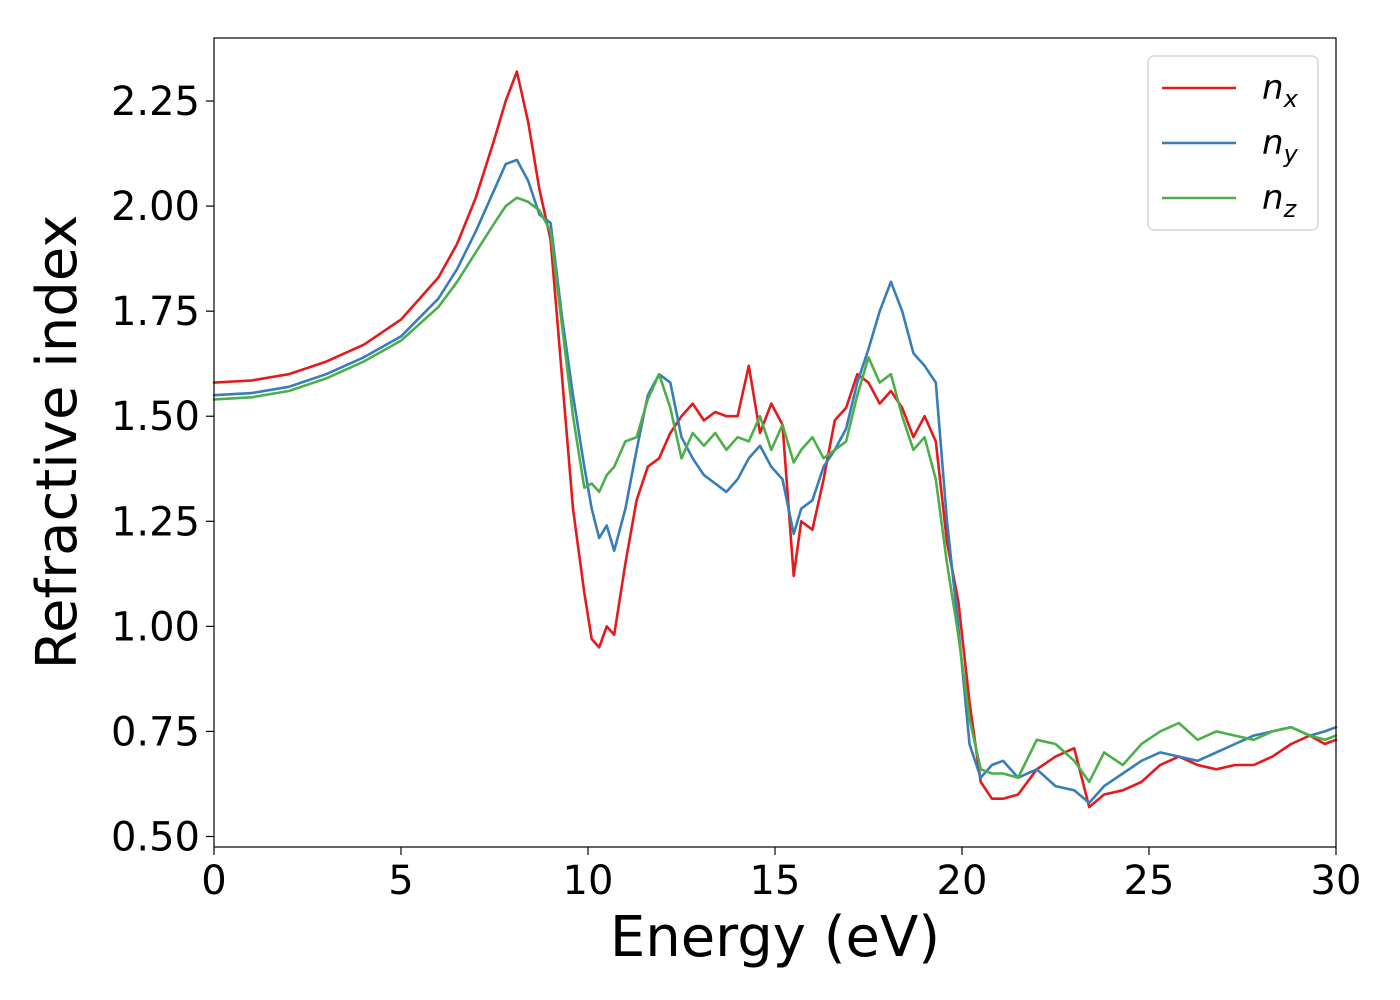  Describe the element at coordinates (1280, 145) in the screenshot. I see `legend-entry: ny` at that location.